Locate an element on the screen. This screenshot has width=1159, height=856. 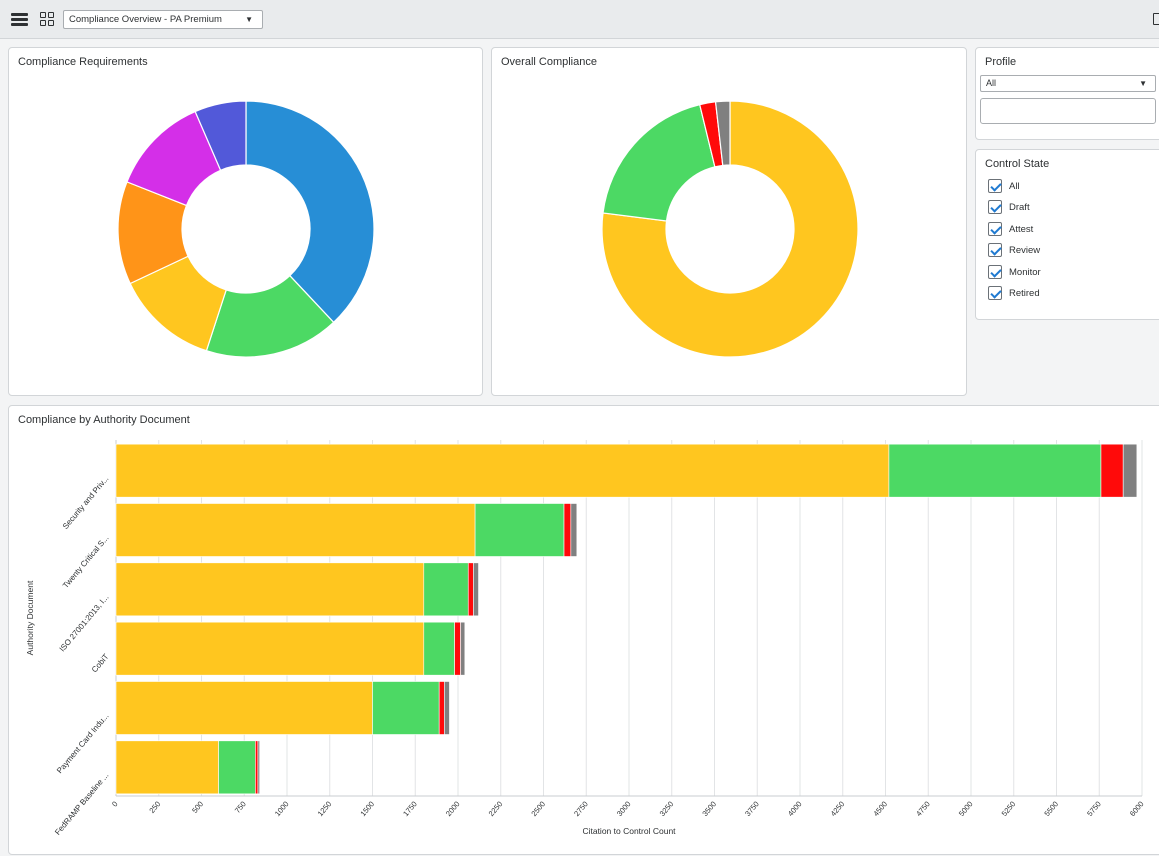
x-tick-label: 4000 is located at coordinates (795, 809).